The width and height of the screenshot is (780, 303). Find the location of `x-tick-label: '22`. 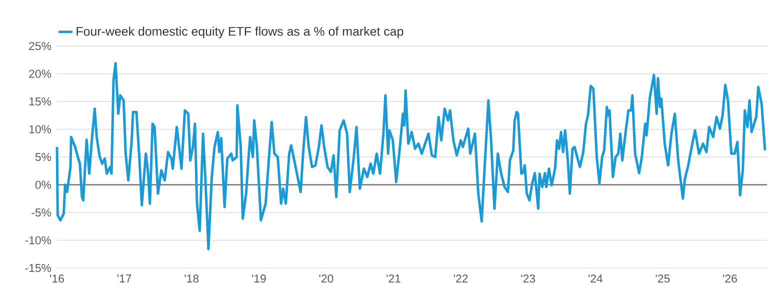

x-tick-label: '22 is located at coordinates (461, 278).